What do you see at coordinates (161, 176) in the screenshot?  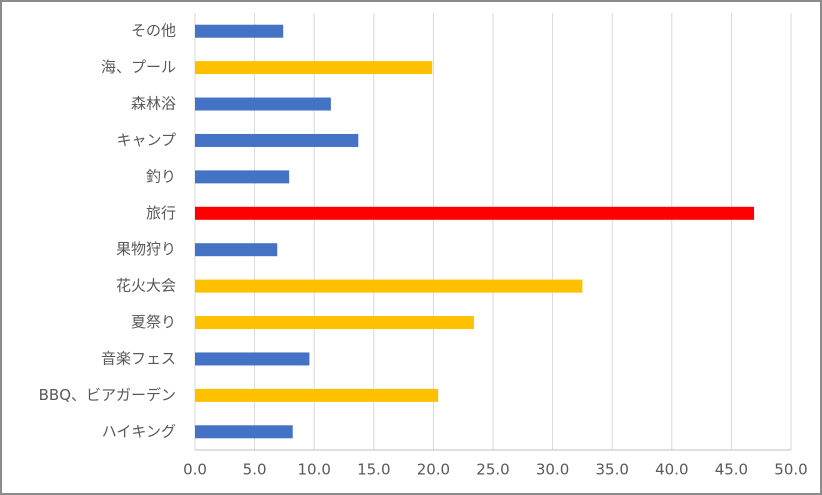 I see `y-tick-label: 釣り` at bounding box center [161, 176].